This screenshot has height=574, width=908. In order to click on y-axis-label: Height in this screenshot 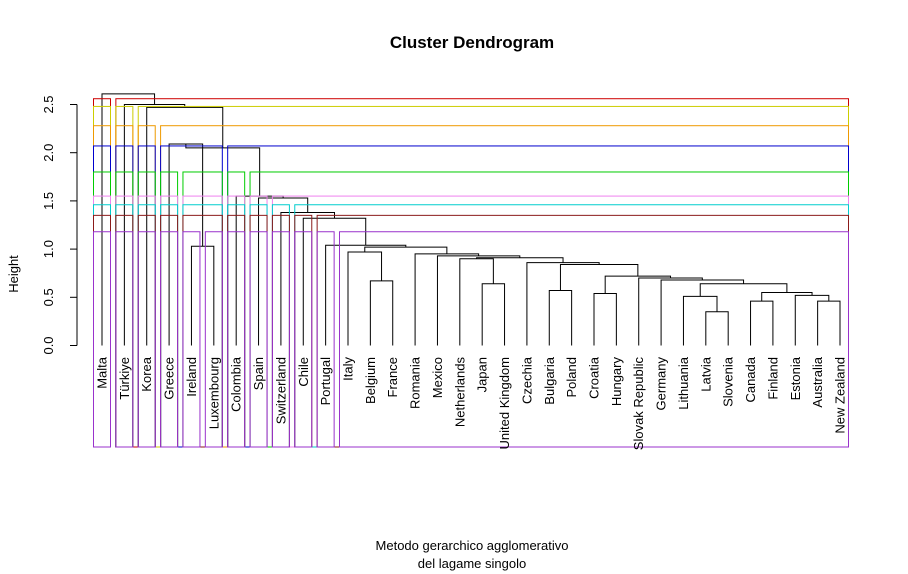, I will do `click(13, 274)`.